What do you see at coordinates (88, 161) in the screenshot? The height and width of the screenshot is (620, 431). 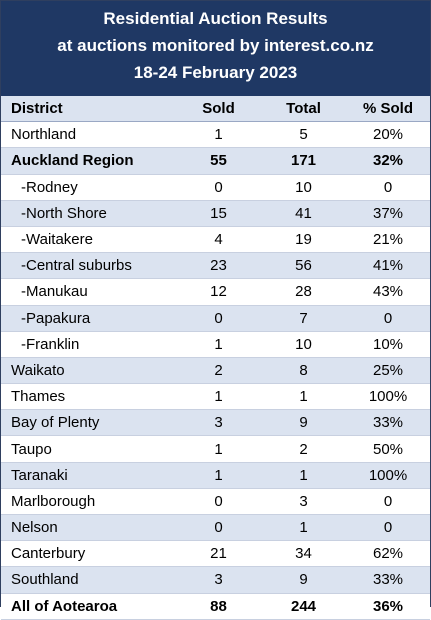 I see `district-cell: Auckland Region` at bounding box center [88, 161].